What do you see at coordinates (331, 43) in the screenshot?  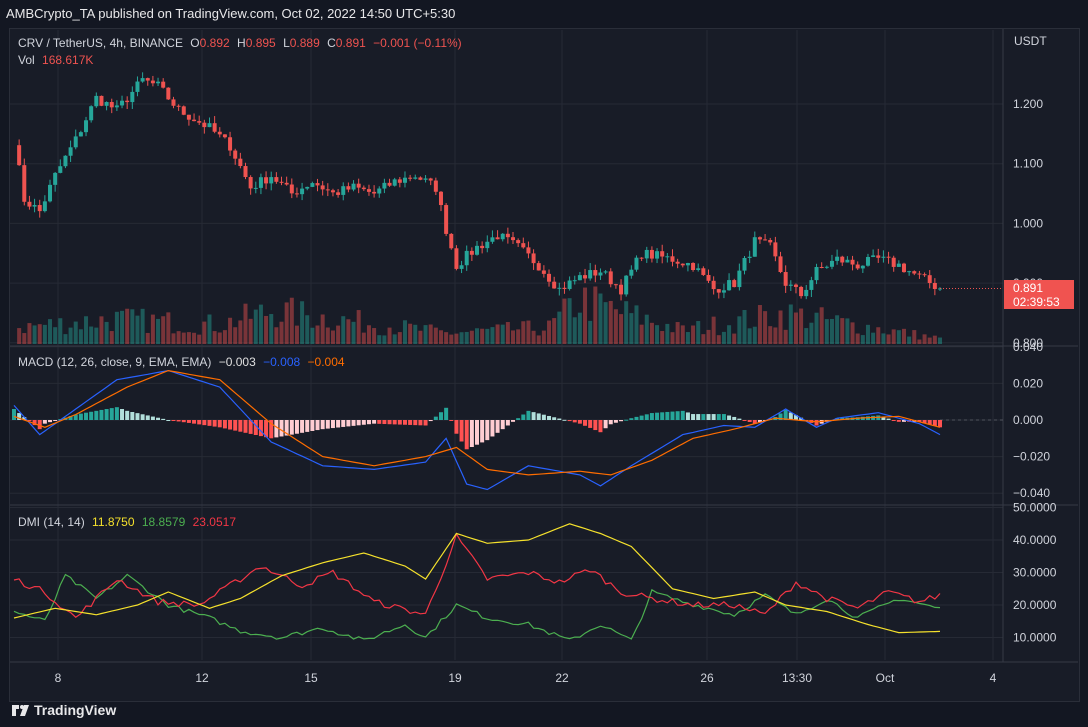 I see `ohlc-c-label: C` at bounding box center [331, 43].